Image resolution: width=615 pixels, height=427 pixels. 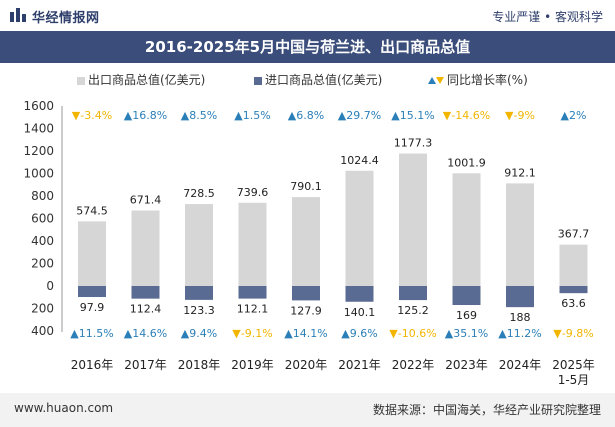 I want to click on y-tick-label: 1600, so click(x=38, y=106).